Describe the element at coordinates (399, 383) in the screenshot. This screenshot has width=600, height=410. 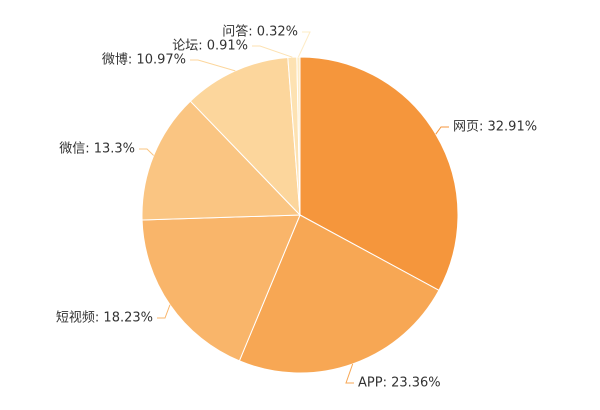
I see `slice-label: APP: 23.36%` at that location.